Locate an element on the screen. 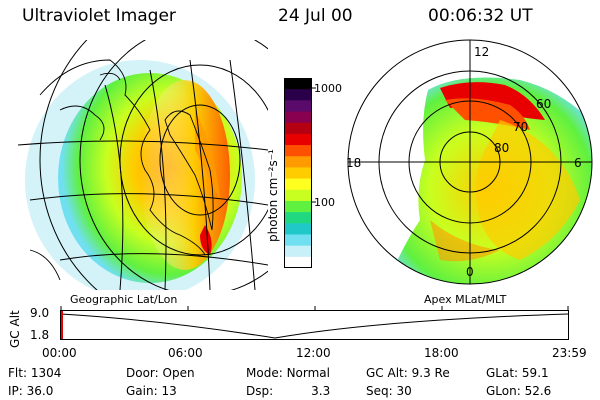 Image resolution: width=600 pixels, height=400 pixels. time-tick-1200: 12:00 is located at coordinates (313, 353).